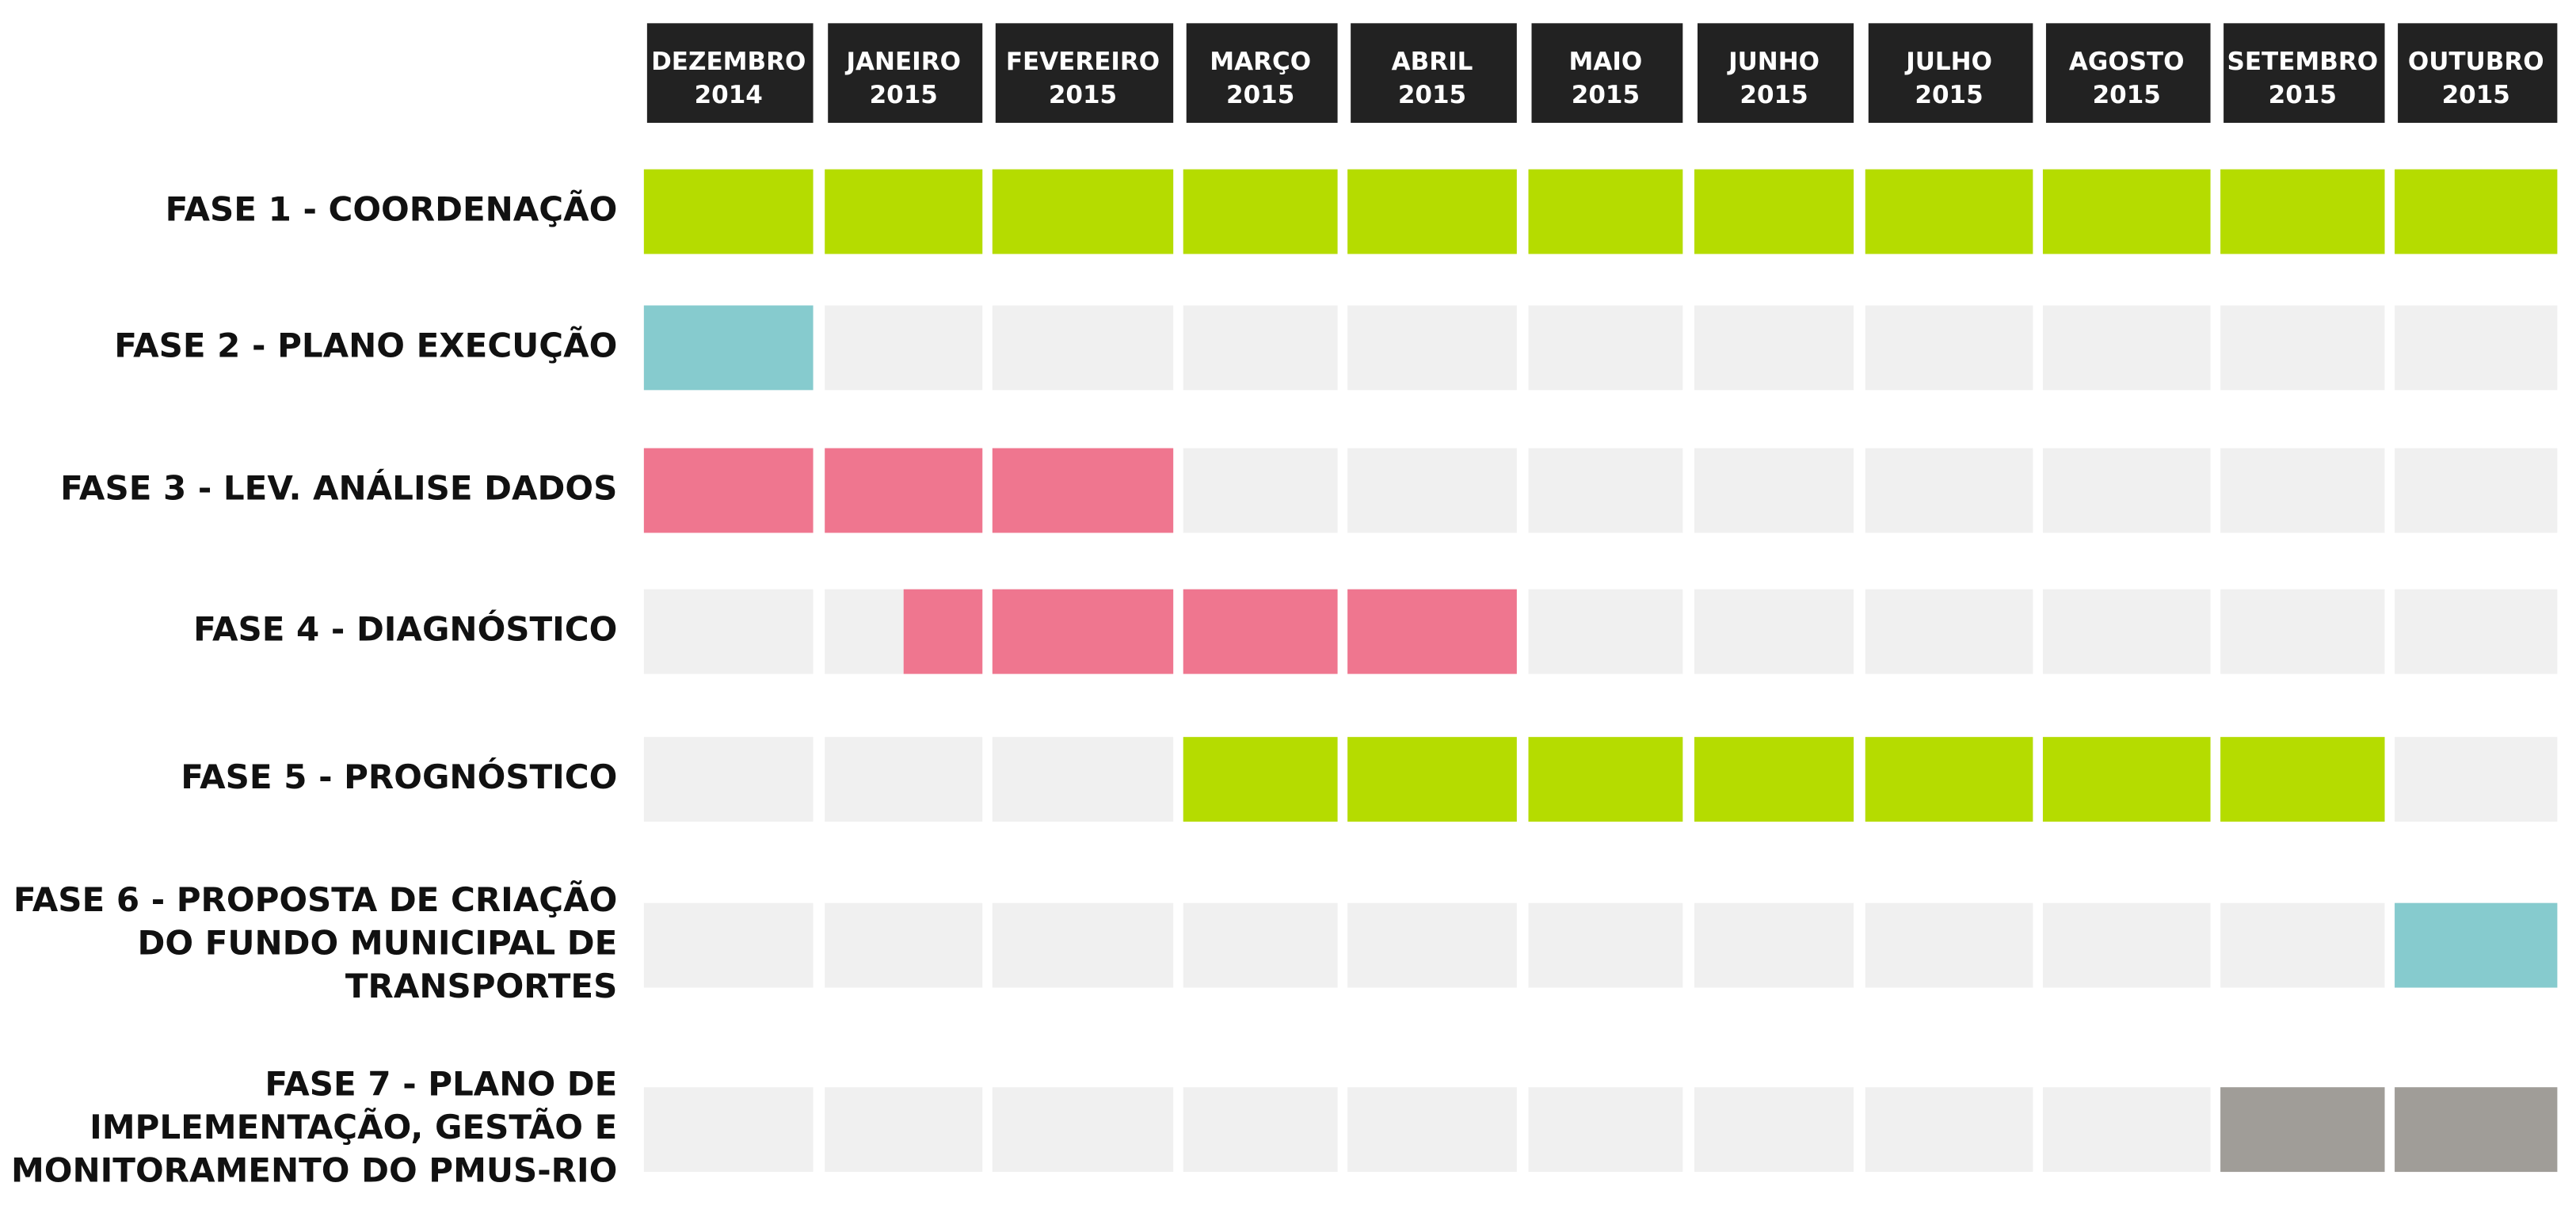 Image resolution: width=2576 pixels, height=1217 pixels. I want to click on month-name: DEZEMBRO, so click(728, 62).